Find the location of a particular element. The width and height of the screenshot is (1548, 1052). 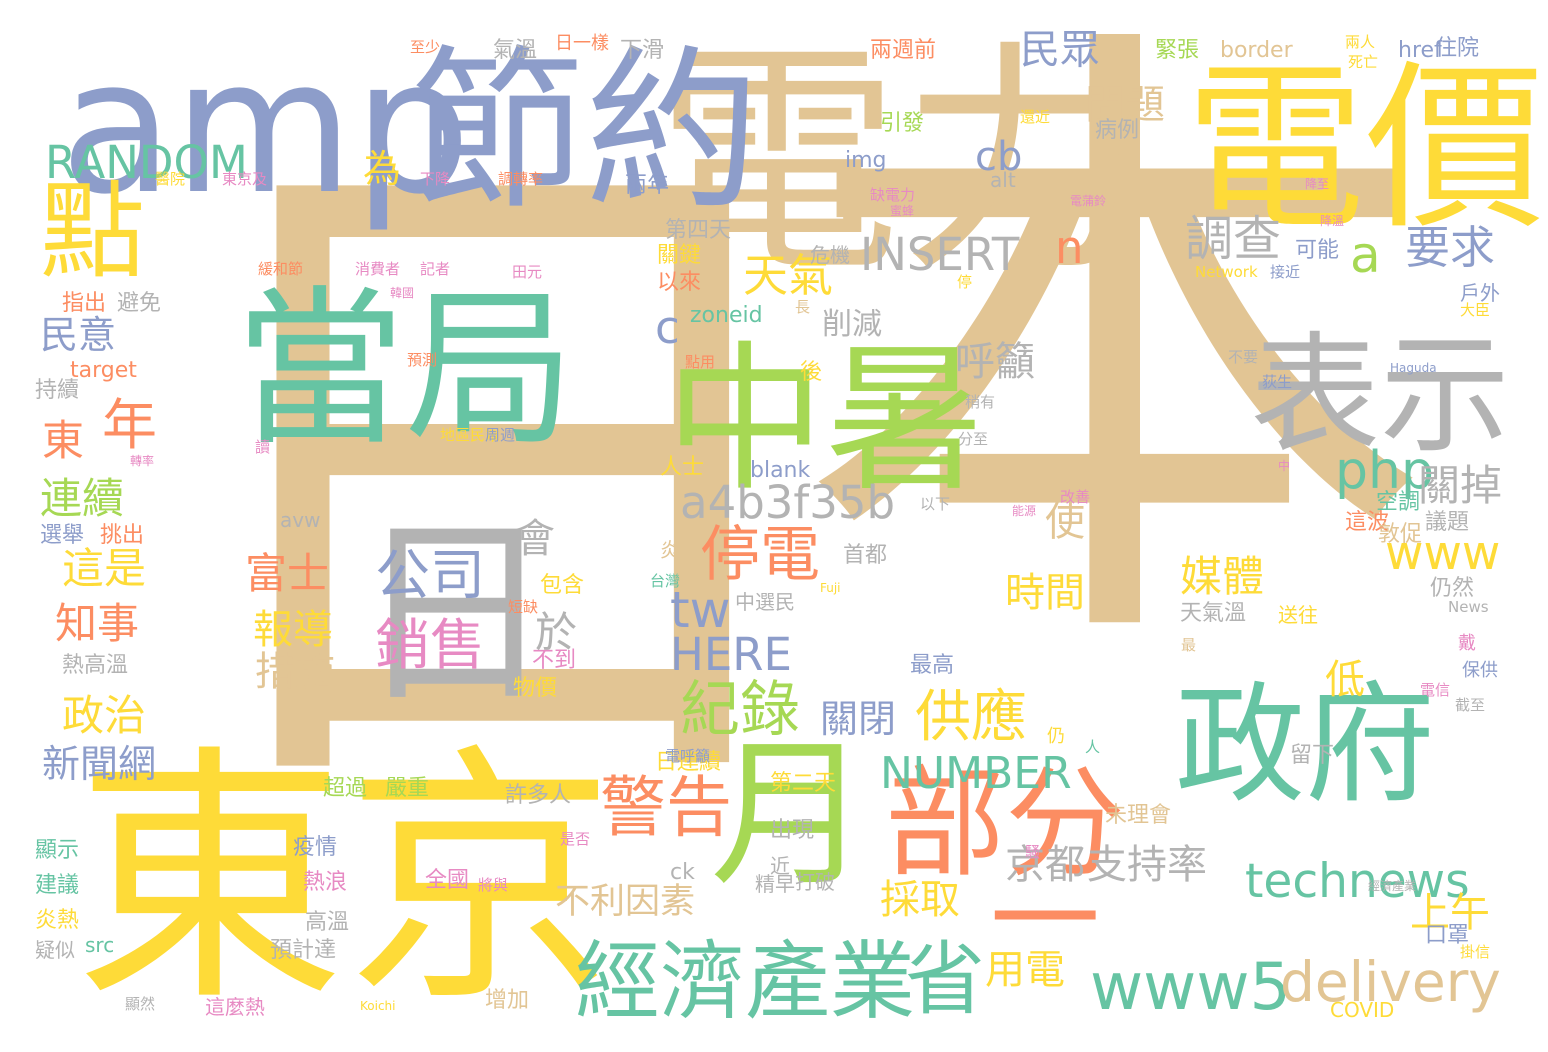

word-cloud-word: 民眾 is located at coordinates (1060, 50).